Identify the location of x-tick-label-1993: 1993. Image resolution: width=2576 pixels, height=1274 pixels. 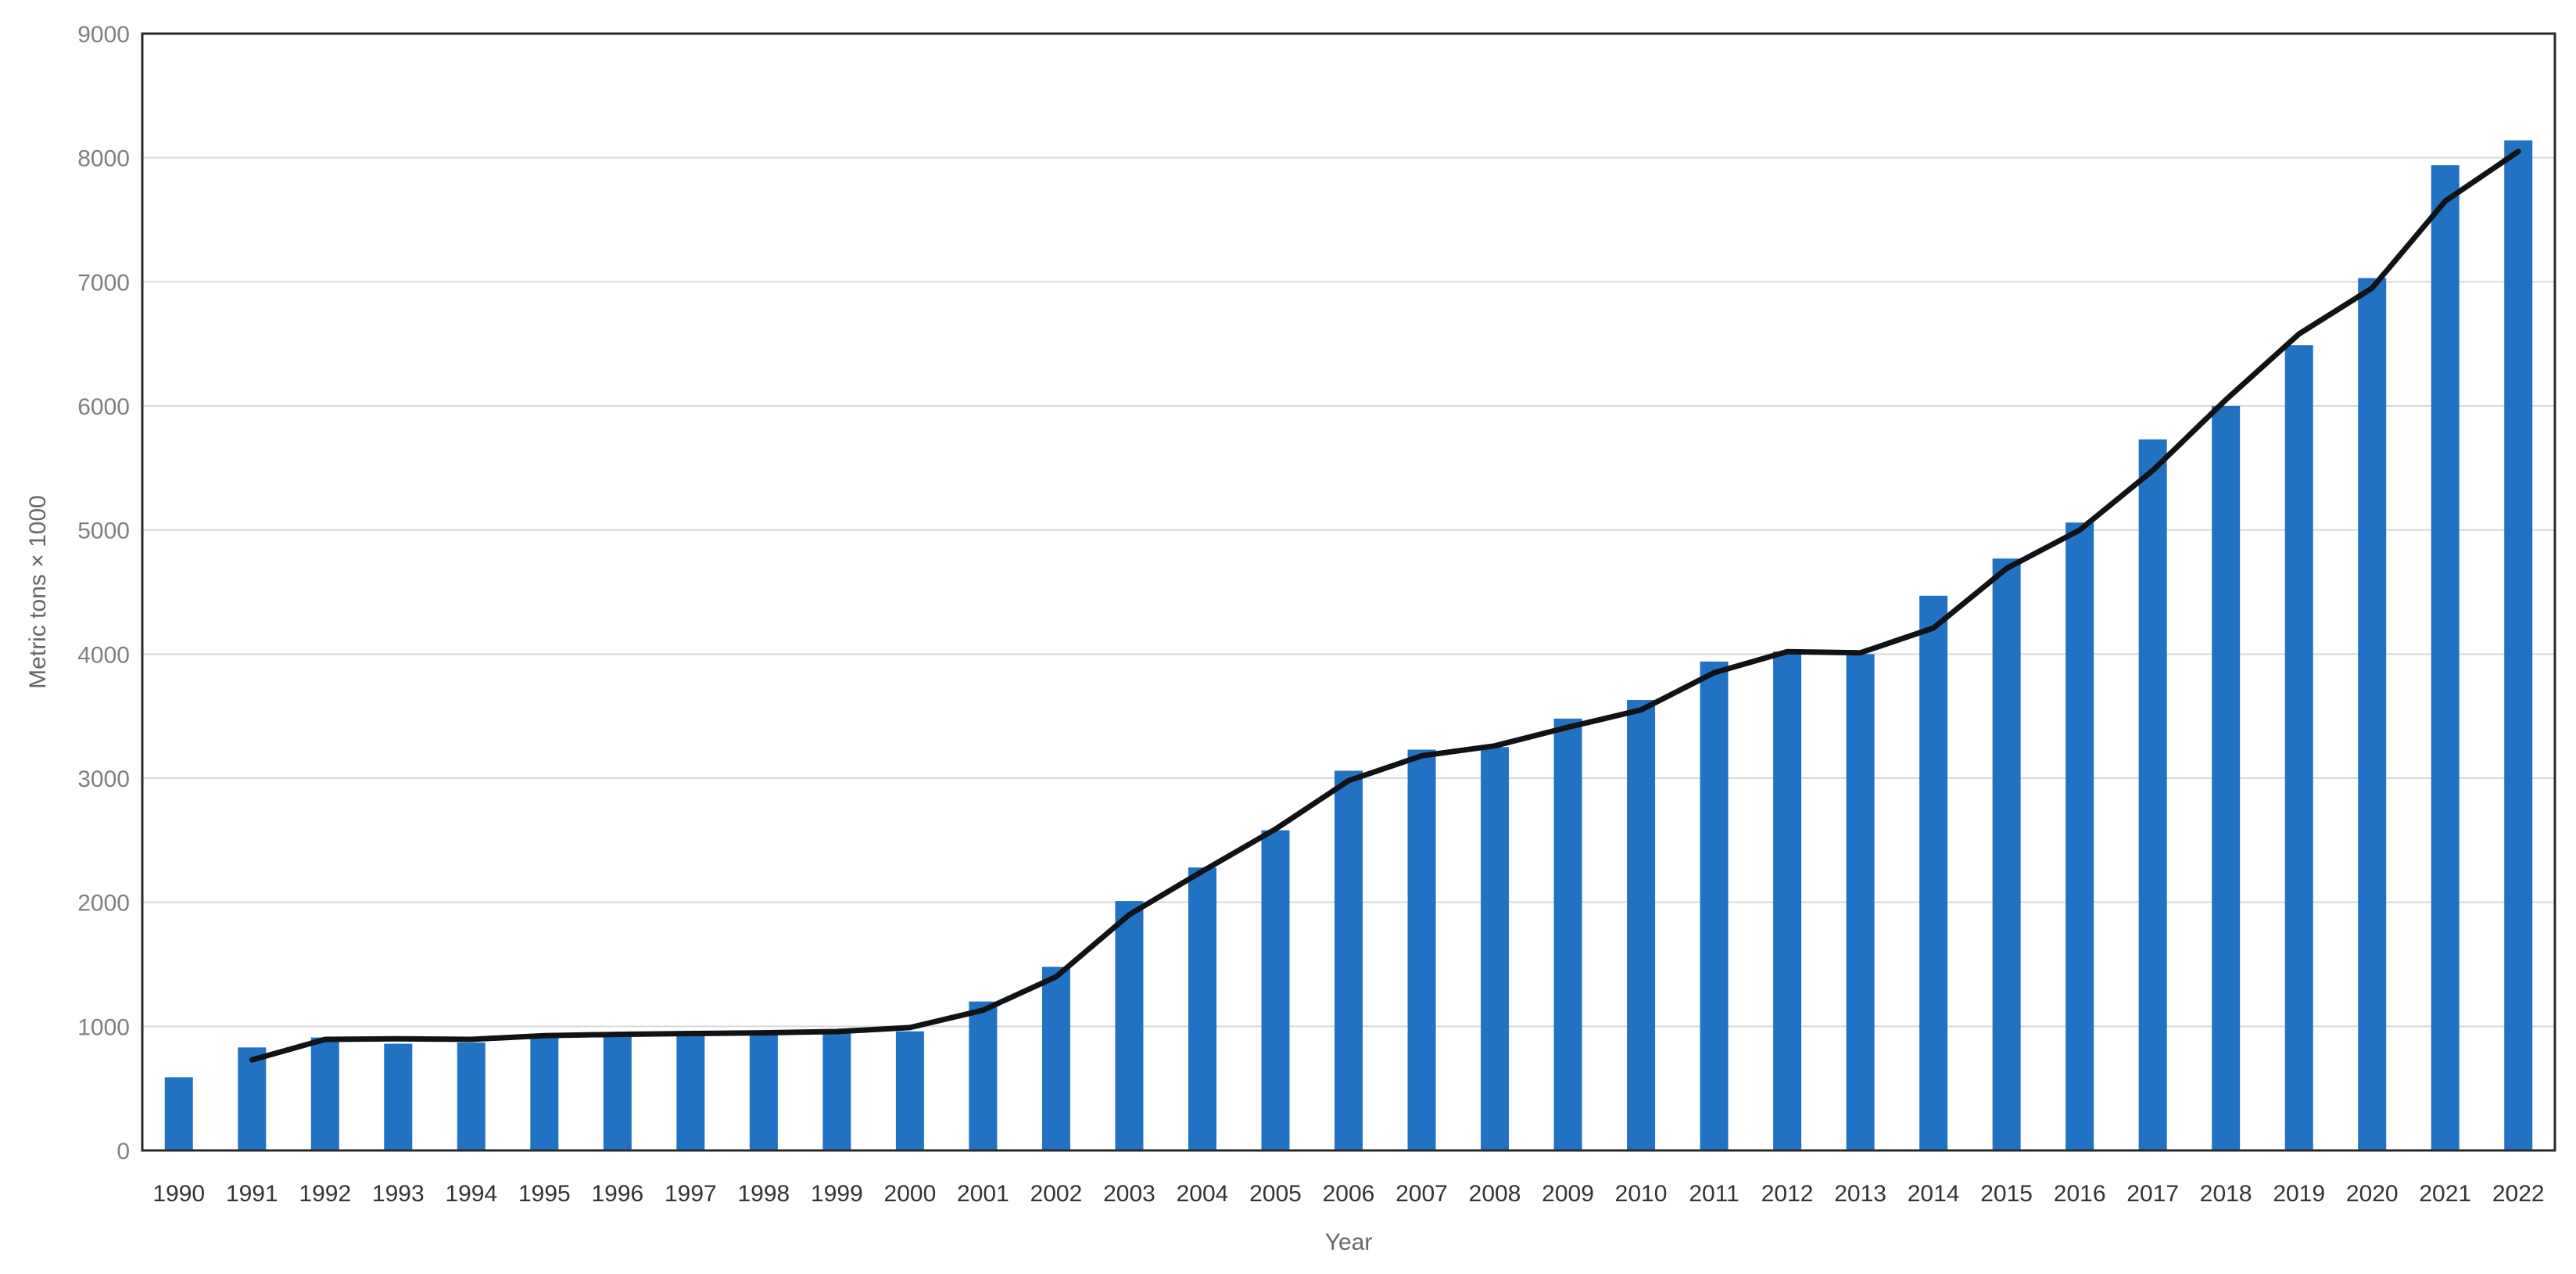
(398, 1194).